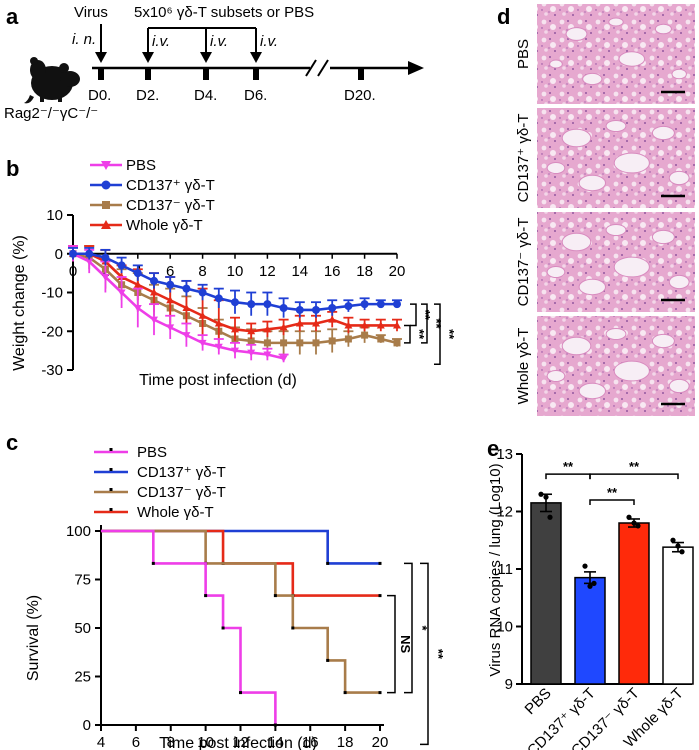  What do you see at coordinates (52, 293) in the screenshot?
I see `y-tick-label-b: -10` at bounding box center [52, 293].